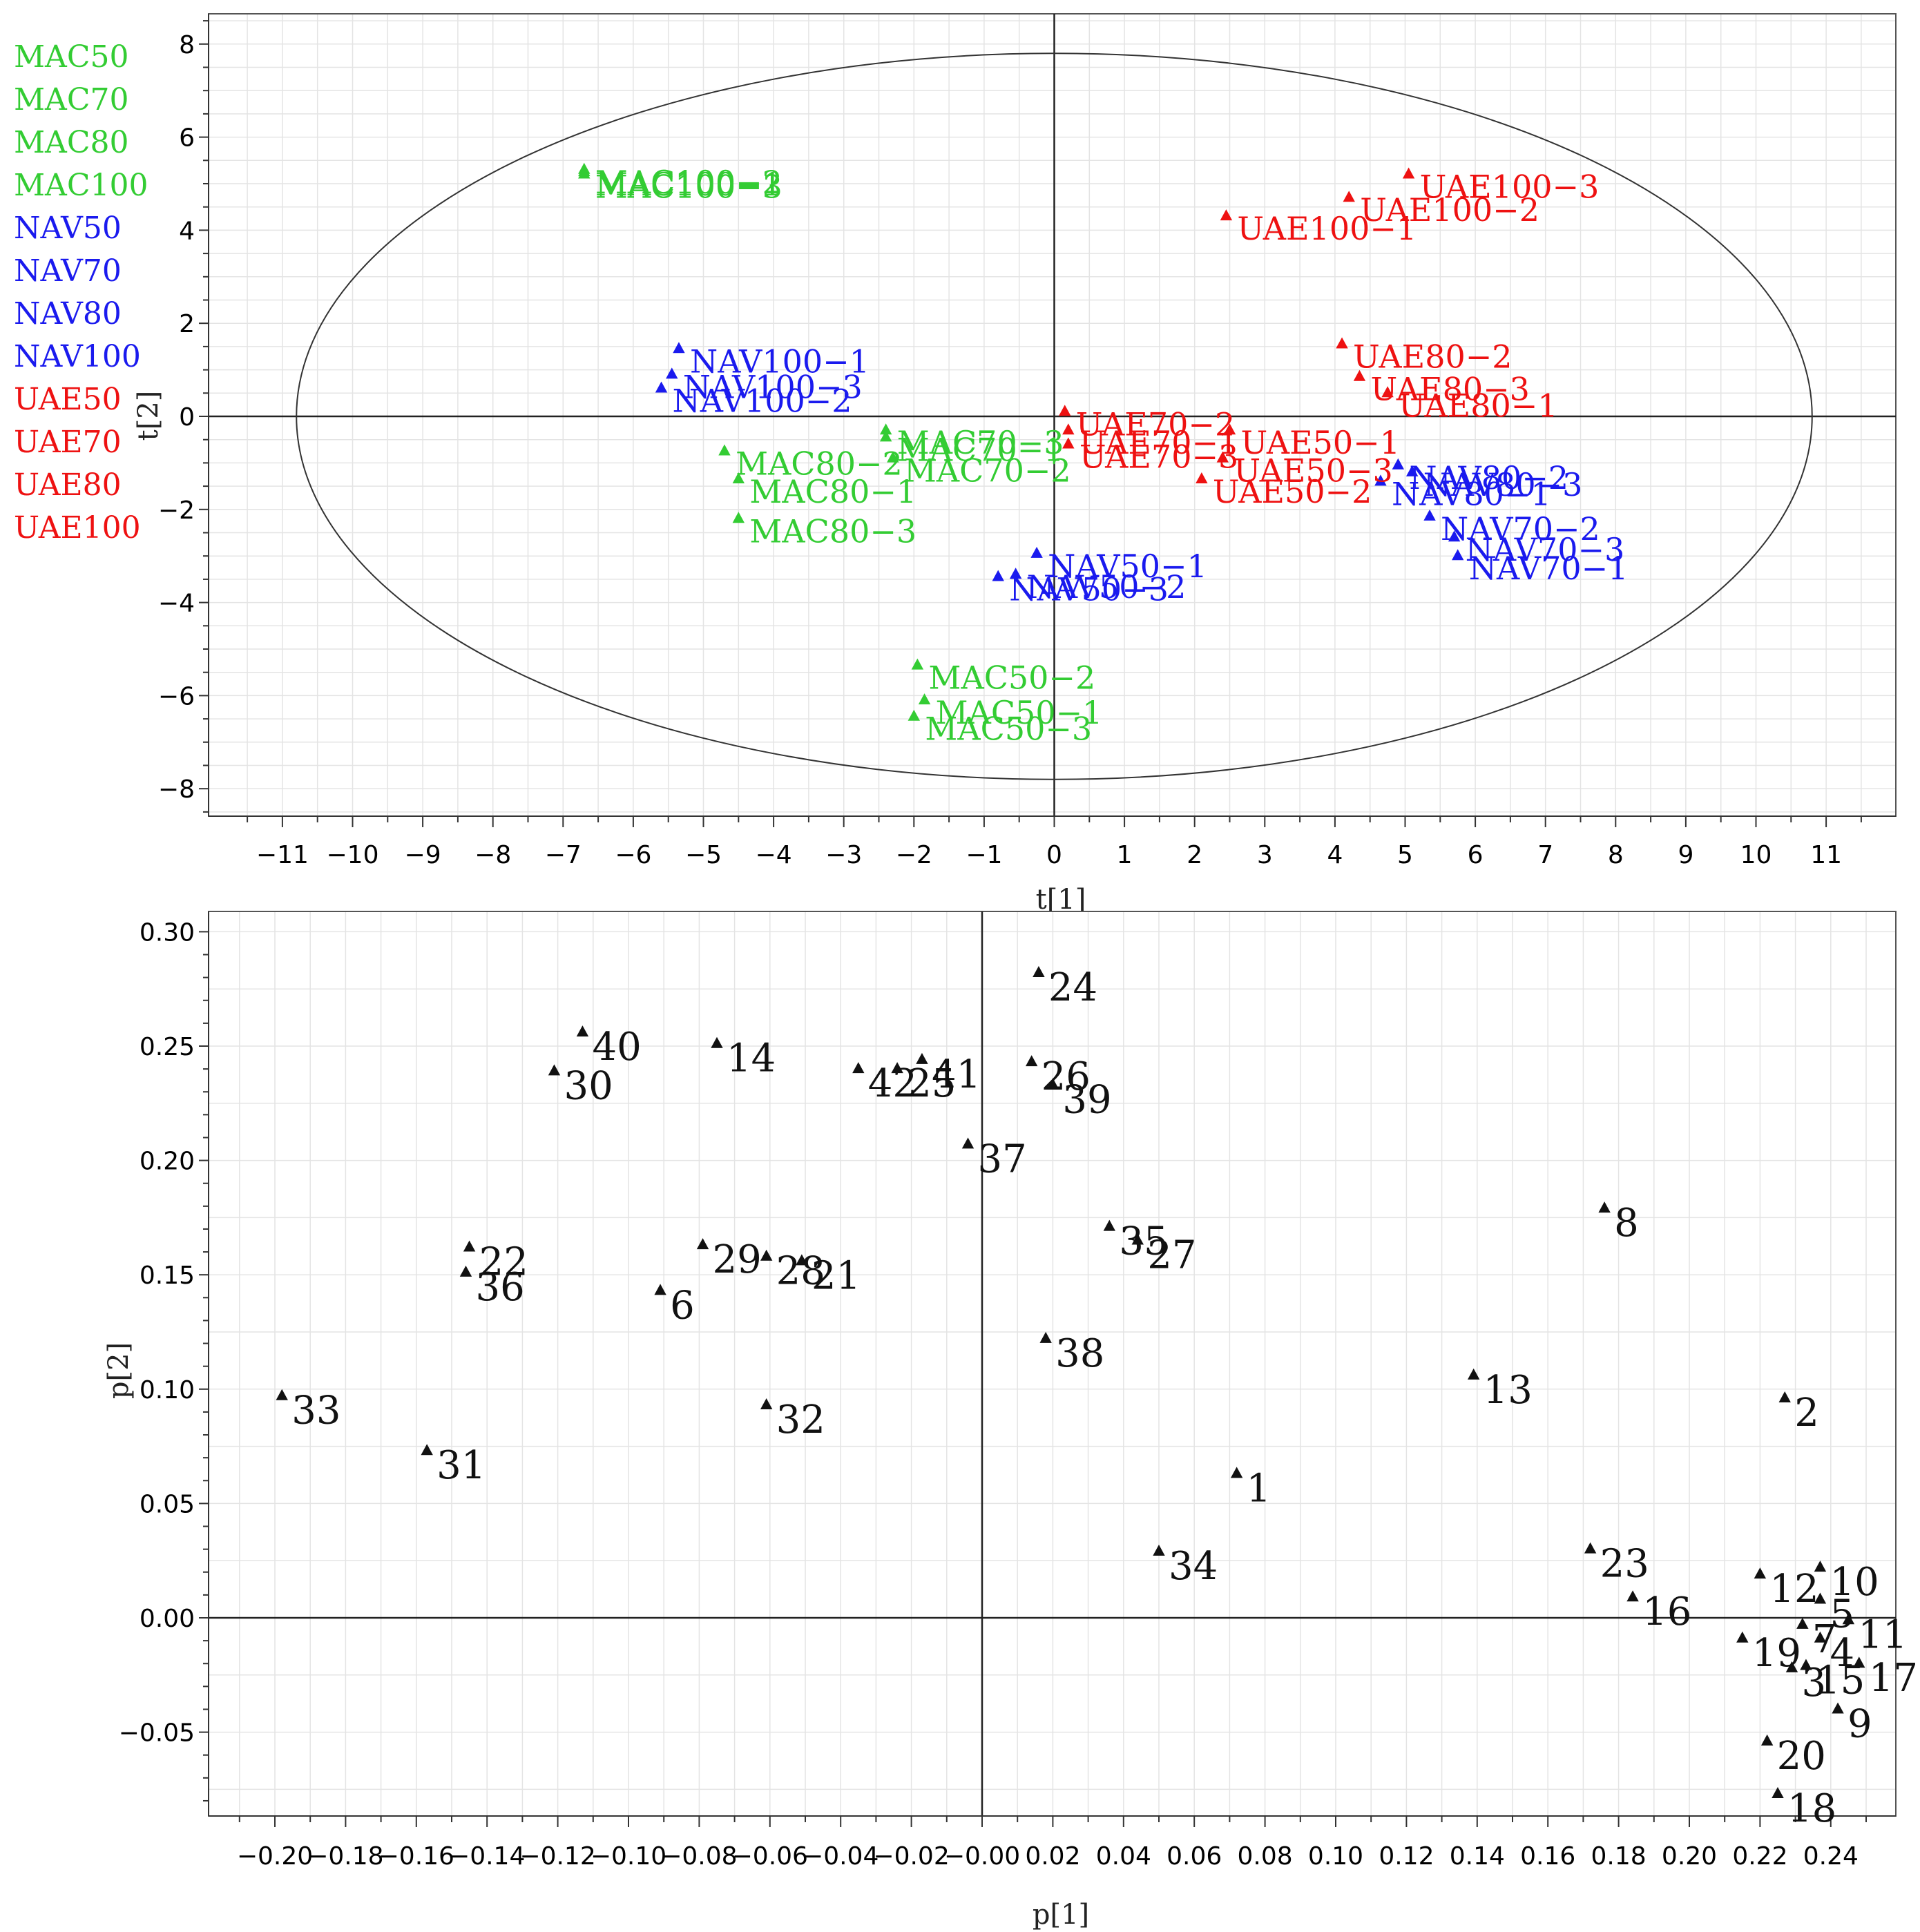 Image resolution: width=1920 pixels, height=1932 pixels. Describe the element at coordinates (1619, 1856) in the screenshot. I see `loading-x-tick-label: 0.18` at that location.